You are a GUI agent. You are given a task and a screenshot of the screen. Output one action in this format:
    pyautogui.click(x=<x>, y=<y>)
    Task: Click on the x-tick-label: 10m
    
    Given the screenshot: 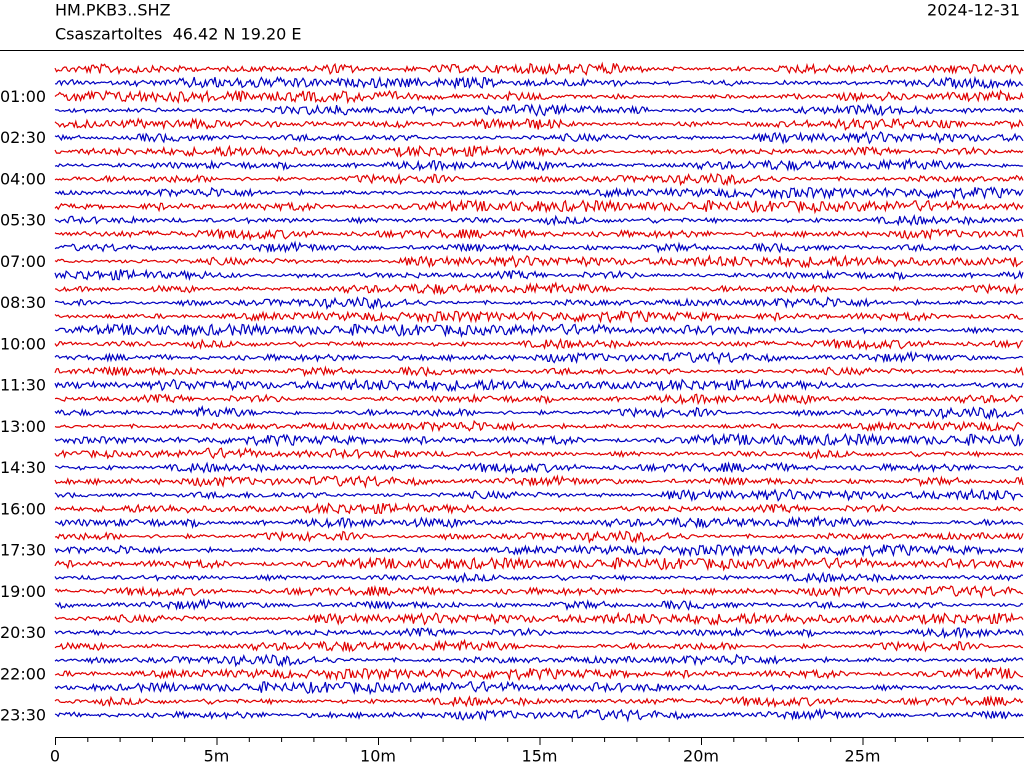 What is the action you would take?
    pyautogui.click(x=378, y=756)
    